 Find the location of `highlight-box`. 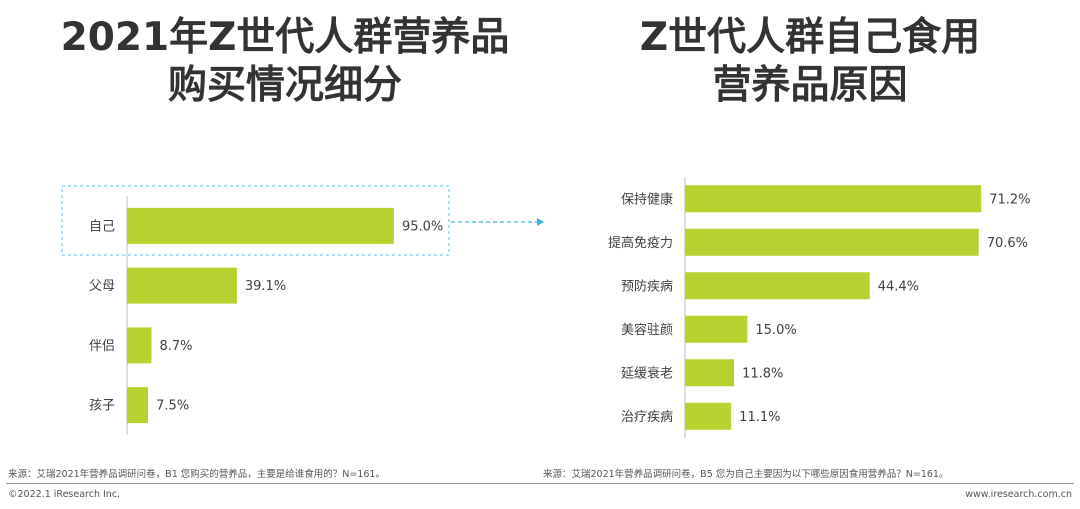

highlight-box is located at coordinates (255, 220).